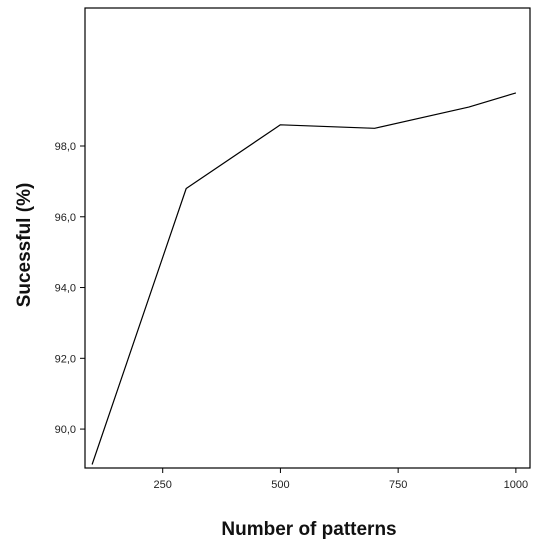 This screenshot has width=543, height=552. What do you see at coordinates (65, 289) in the screenshot?
I see `y-tick-label: 94,0` at bounding box center [65, 289].